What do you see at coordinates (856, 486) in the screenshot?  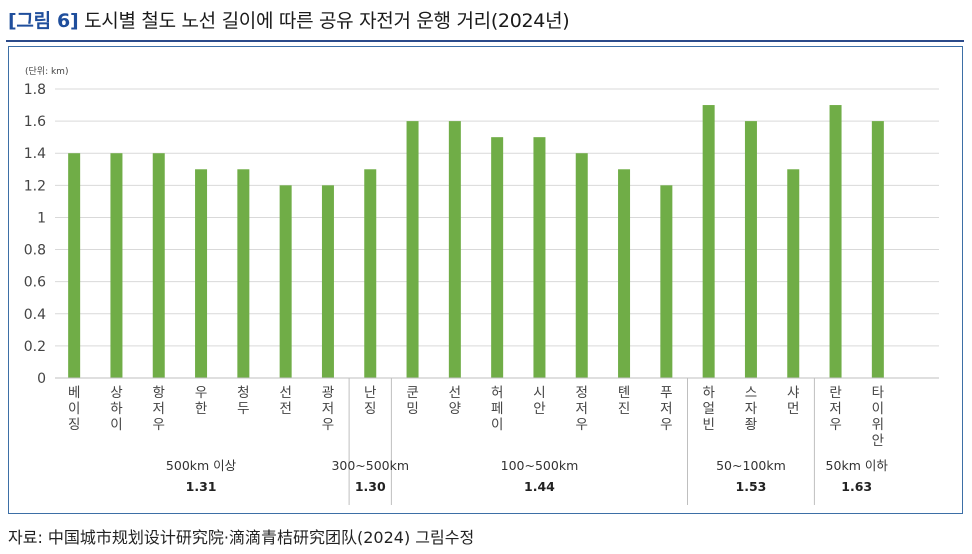 I see `group-average: 1.63` at bounding box center [856, 486].